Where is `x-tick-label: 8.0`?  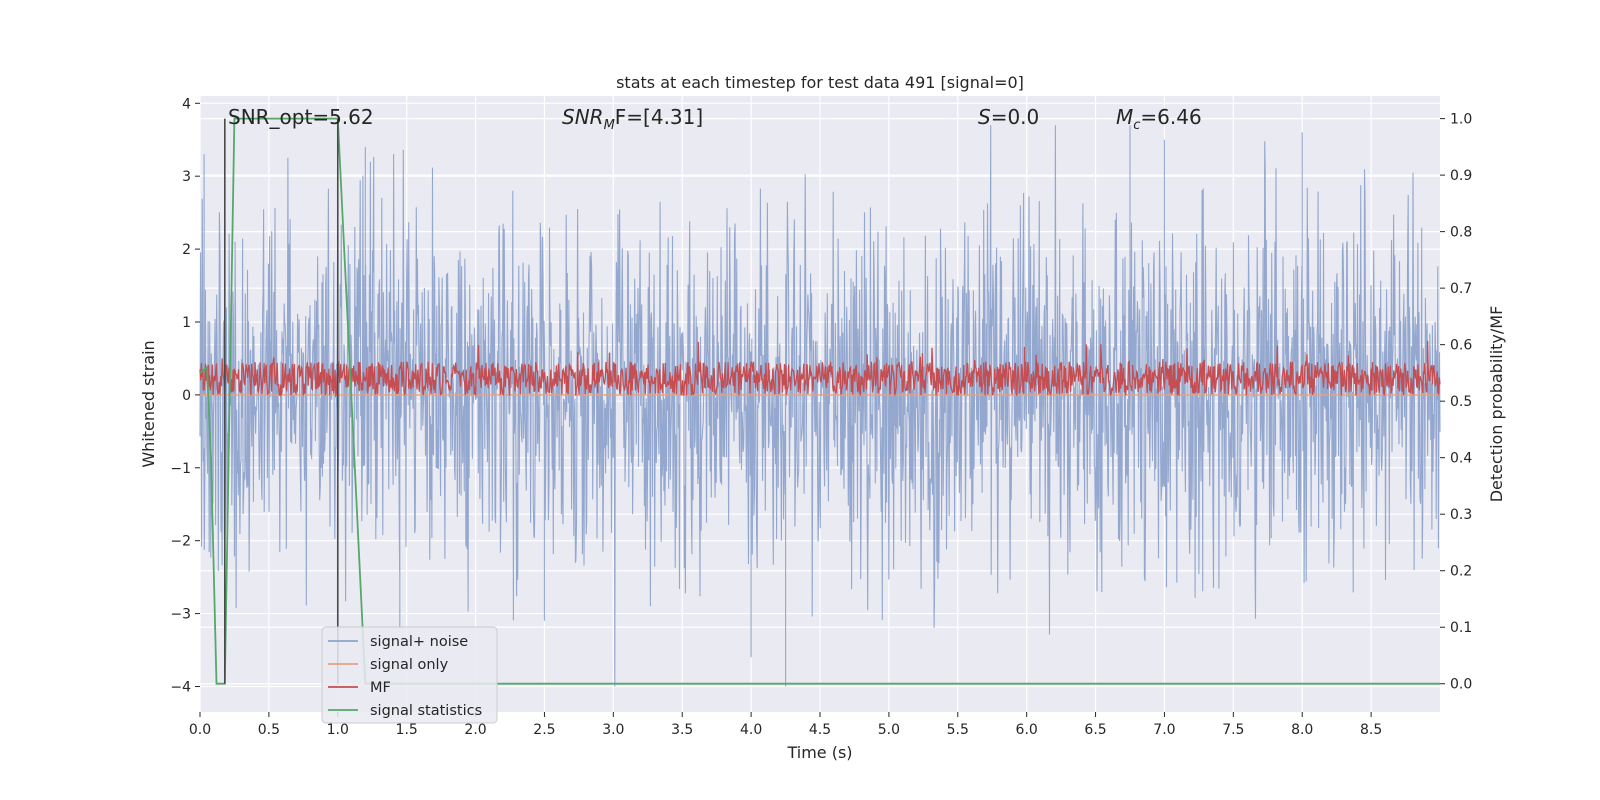
x-tick-label: 8.0 is located at coordinates (1302, 730).